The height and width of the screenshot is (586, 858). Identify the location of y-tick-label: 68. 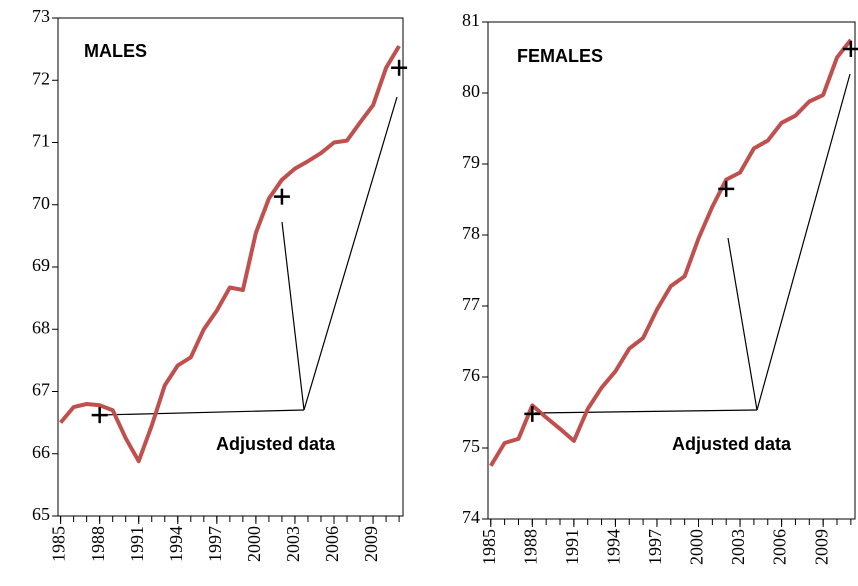
(41, 327).